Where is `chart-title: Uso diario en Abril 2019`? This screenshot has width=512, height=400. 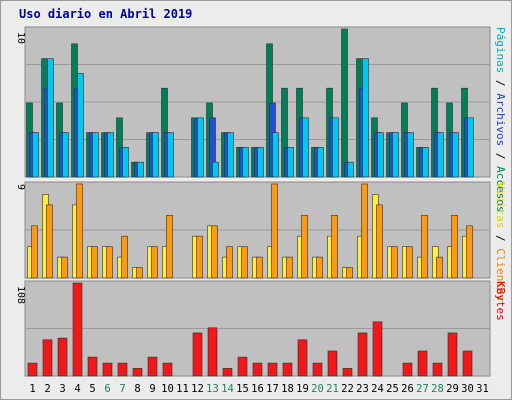 chart-title: Uso diario en Abril 2019 is located at coordinates (105, 14).